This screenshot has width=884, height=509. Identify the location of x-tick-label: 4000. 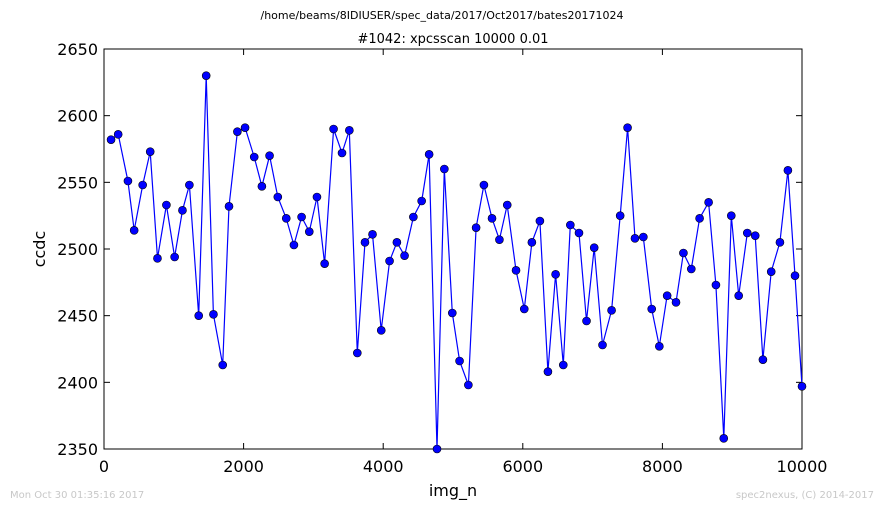
(383, 466).